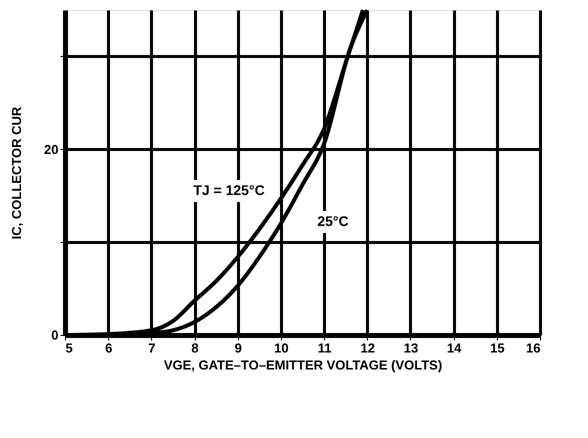 The width and height of the screenshot is (588, 438). What do you see at coordinates (411, 348) in the screenshot?
I see `x-tick-label: 13` at bounding box center [411, 348].